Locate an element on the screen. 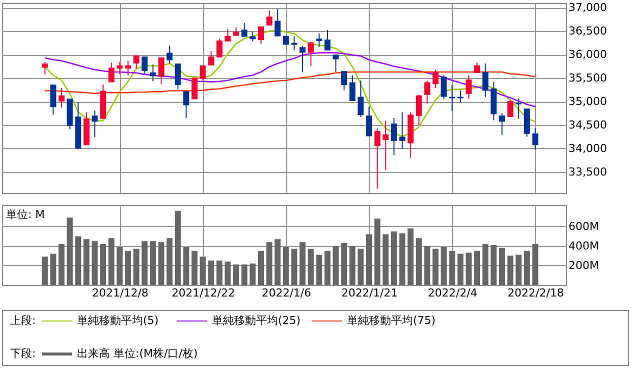  x-tick-label: 2022/2/18 is located at coordinates (536, 293).